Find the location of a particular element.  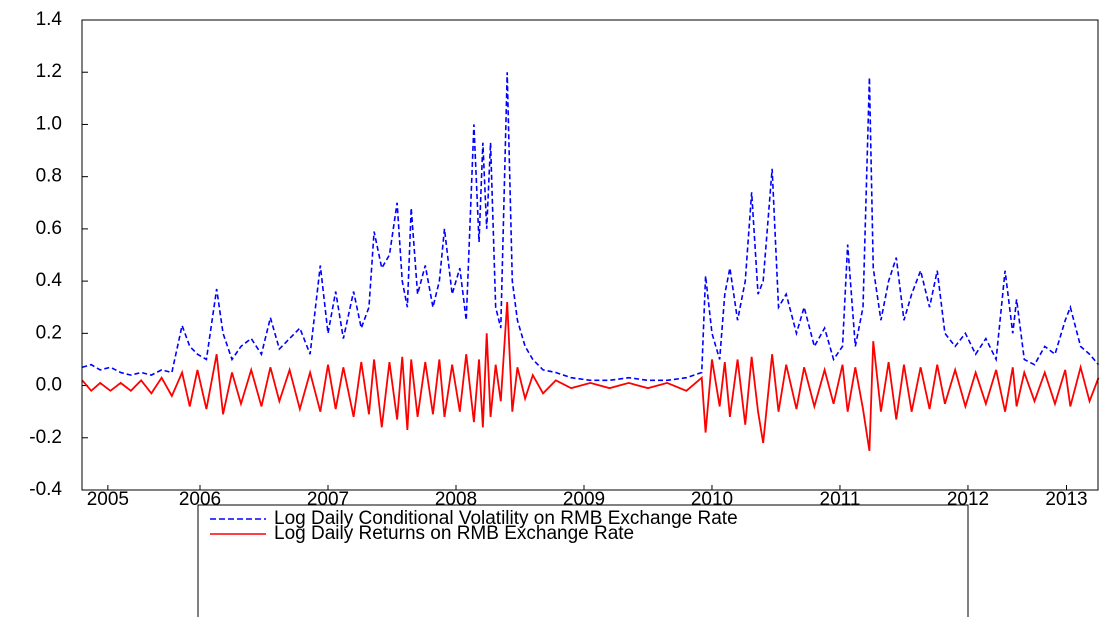

x-tick-label: 2010 is located at coordinates (712, 499).